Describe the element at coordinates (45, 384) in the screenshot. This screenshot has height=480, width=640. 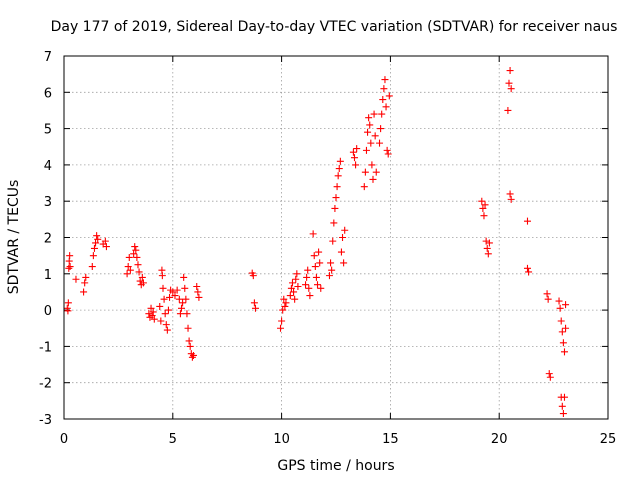
I see `y-tick-label: -2` at that location.